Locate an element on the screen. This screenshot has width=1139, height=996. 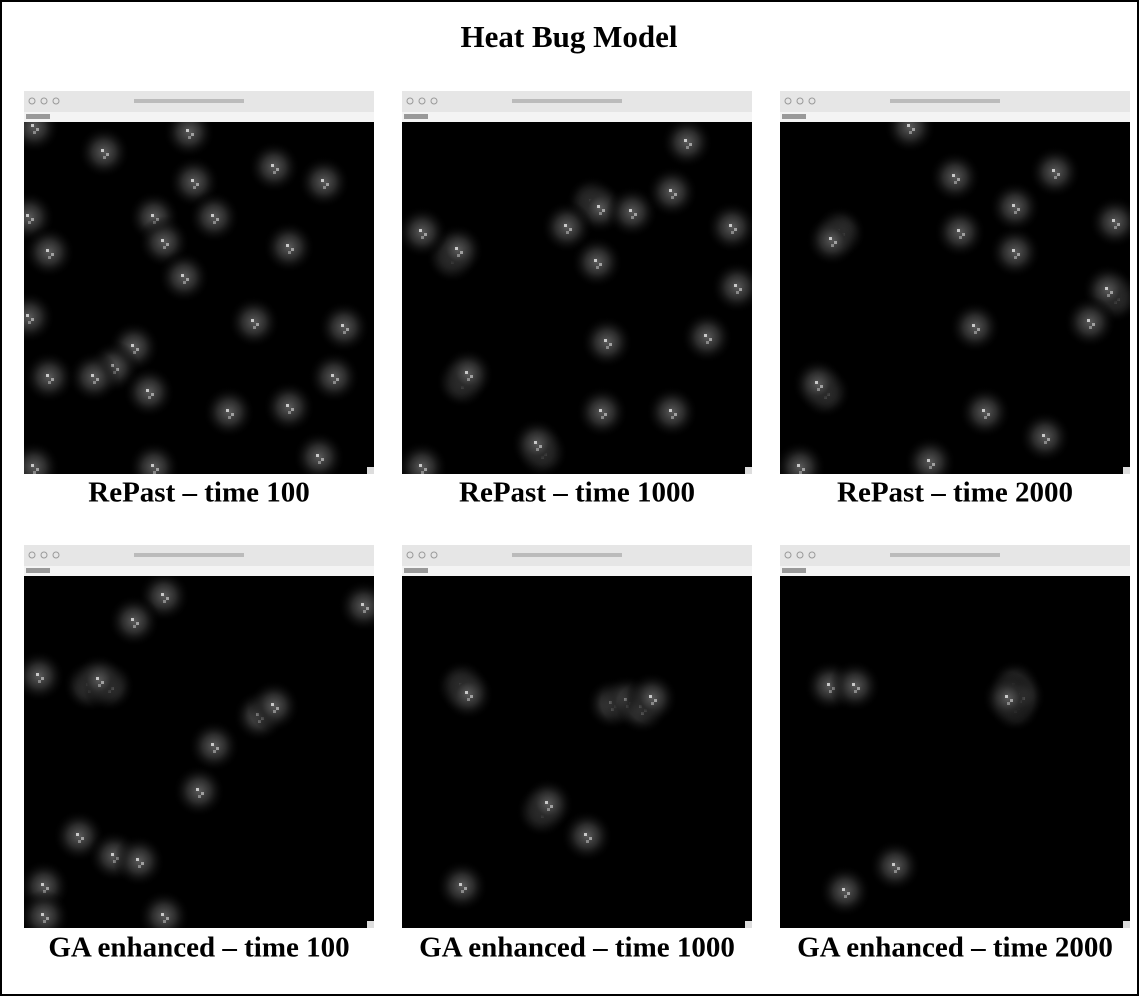
panel-caption: RePast – time 100 is located at coordinates (198, 493).